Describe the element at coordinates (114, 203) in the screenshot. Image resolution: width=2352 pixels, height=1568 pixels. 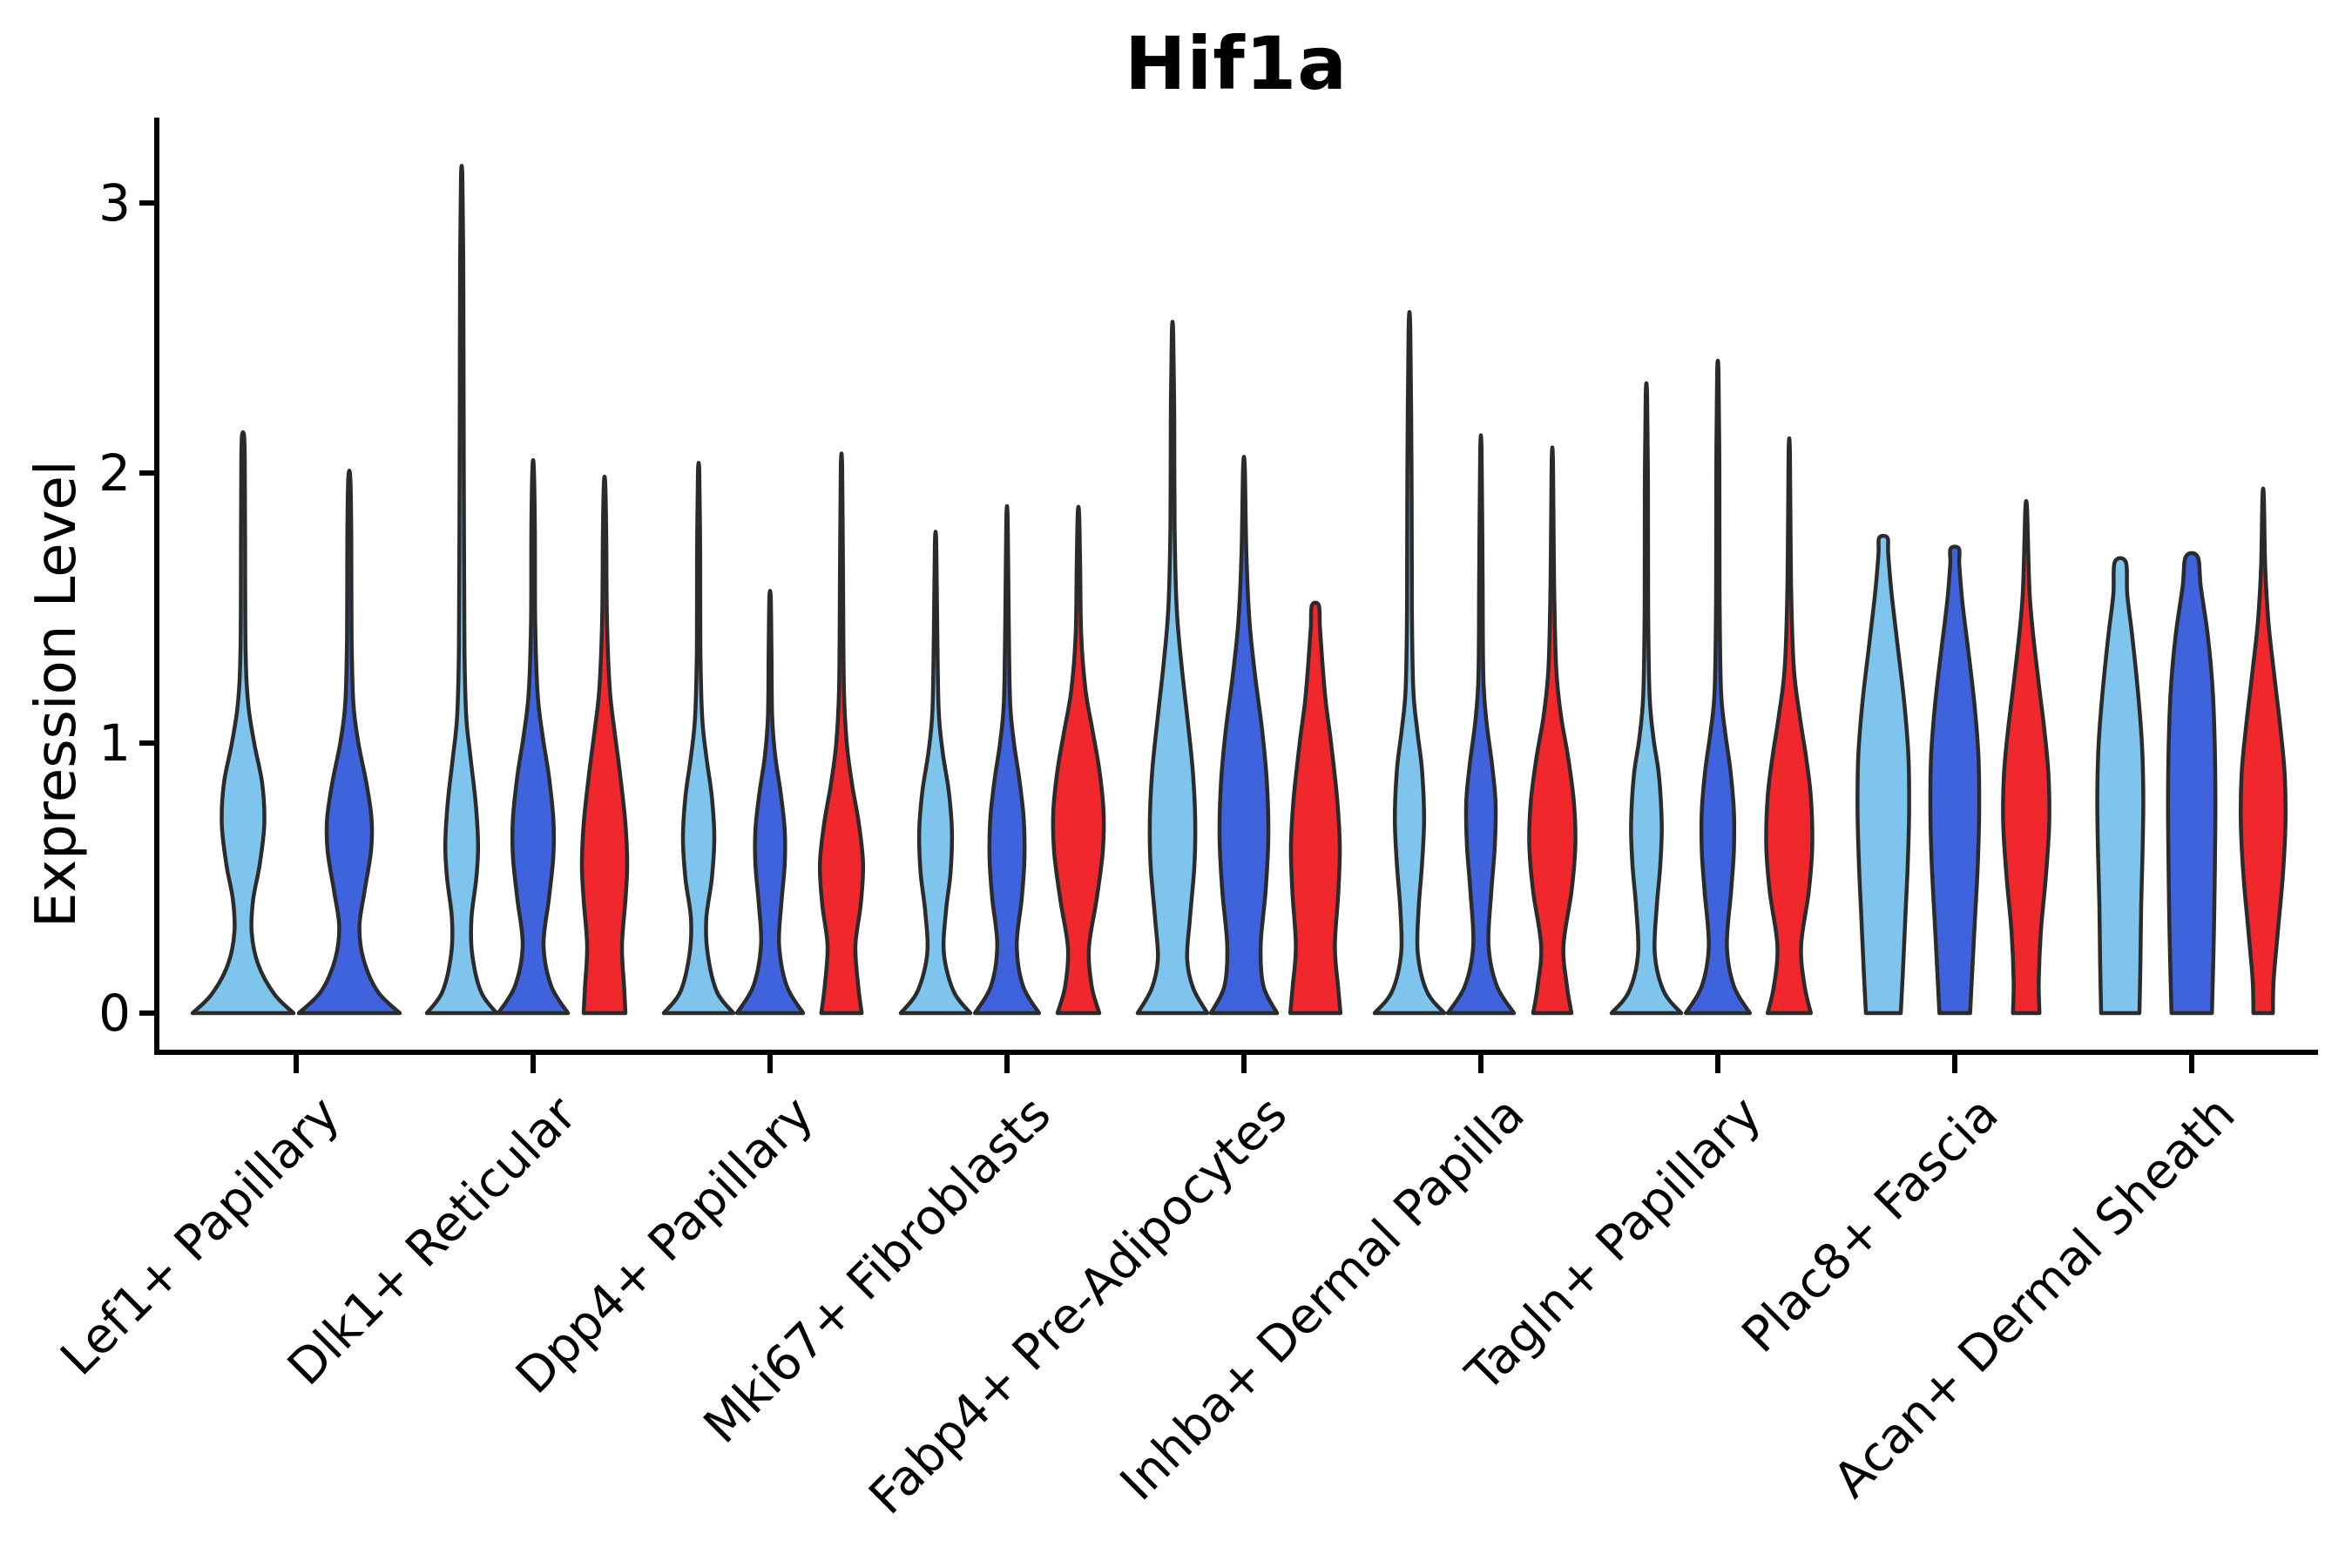
I see `y-tick-label: 3` at that location.